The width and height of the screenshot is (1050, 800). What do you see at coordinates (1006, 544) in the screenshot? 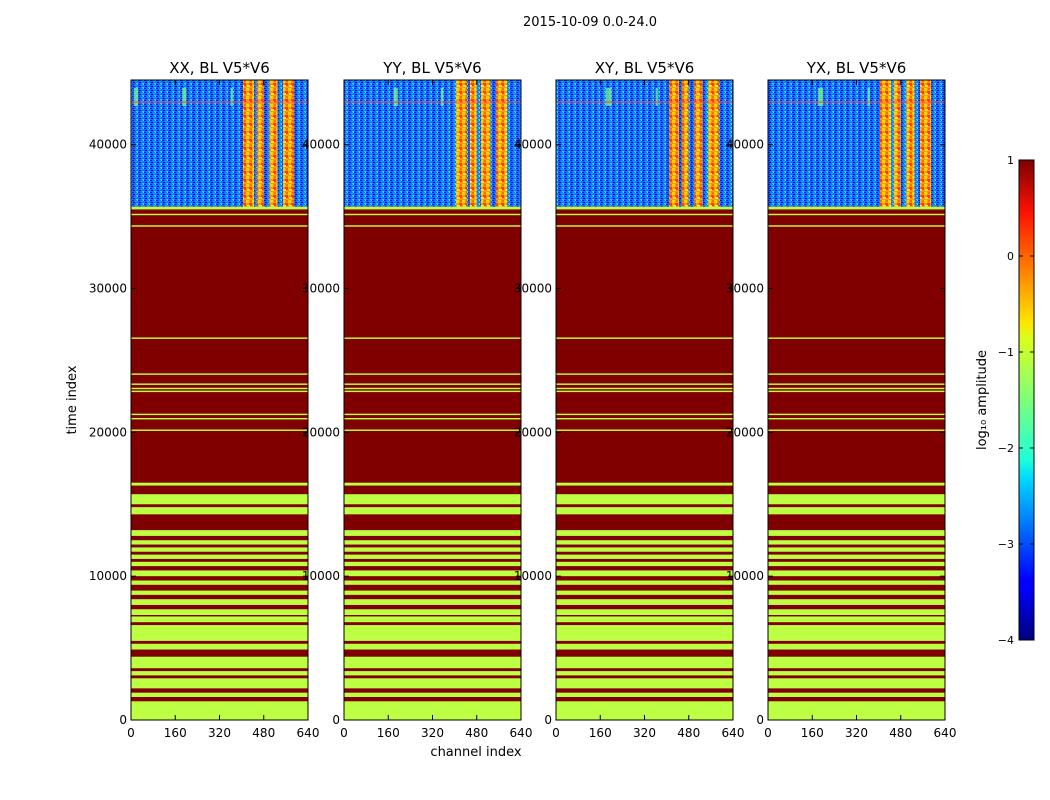
I see `colorbar-tick-label: −3` at bounding box center [1006, 544].